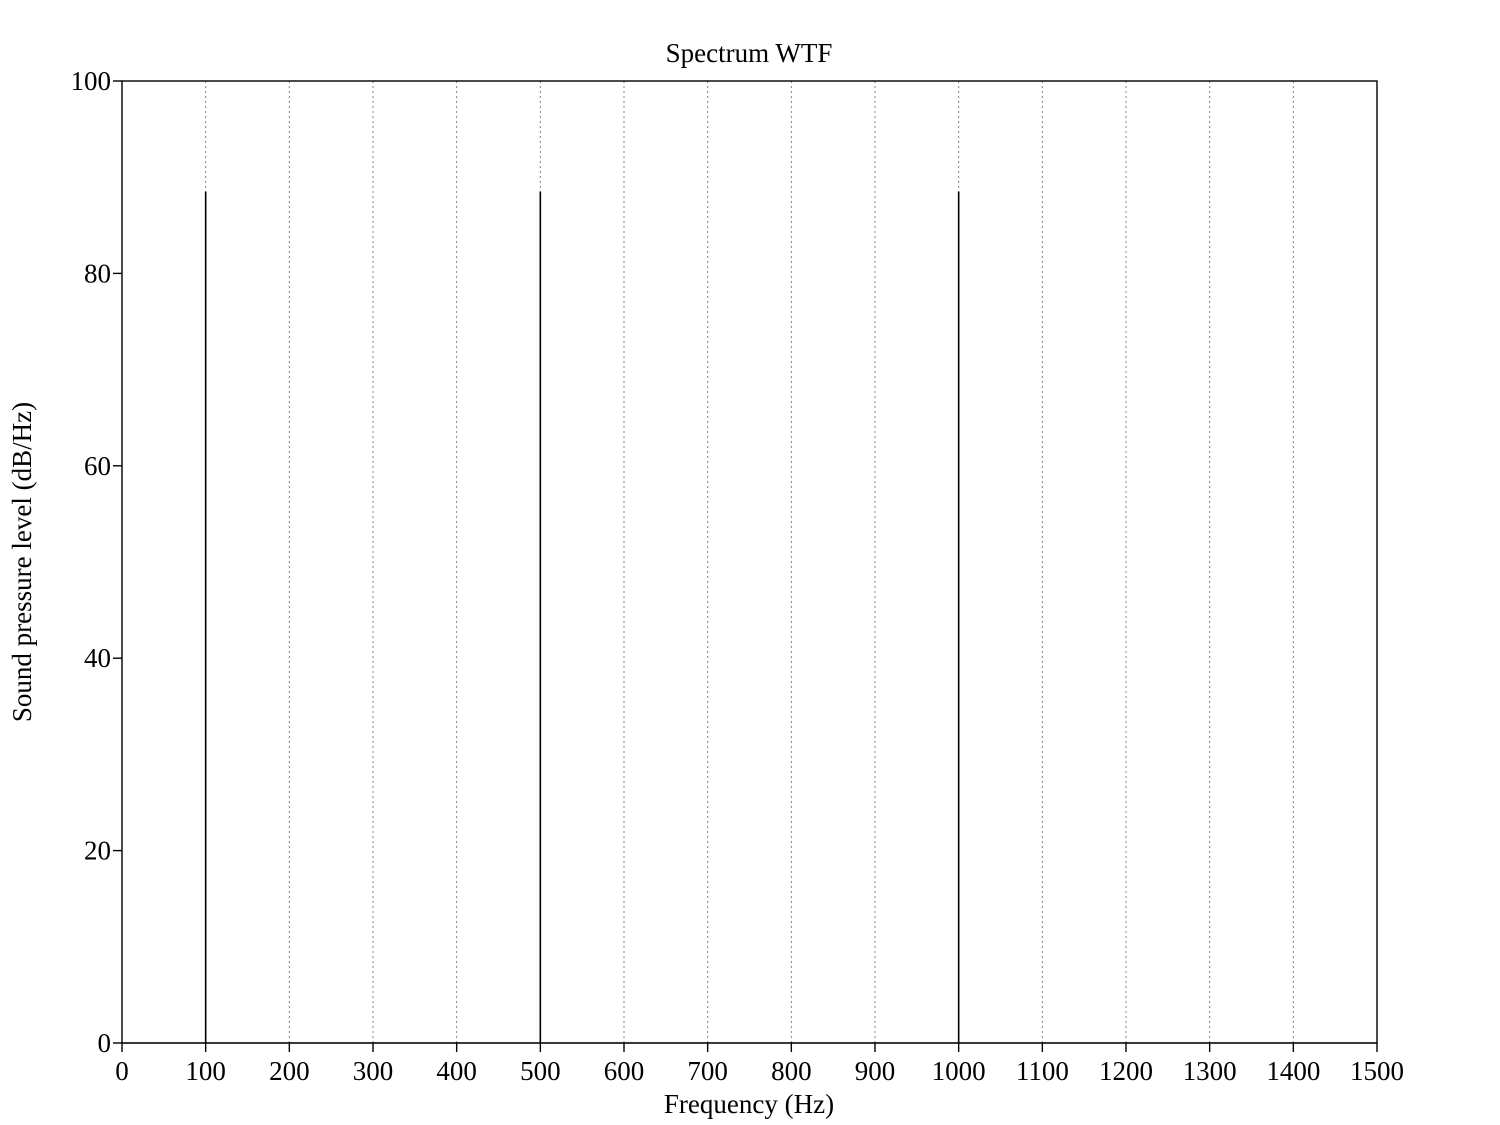  What do you see at coordinates (749, 1104) in the screenshot?
I see `x-axis-title: Frequency (Hz)` at bounding box center [749, 1104].